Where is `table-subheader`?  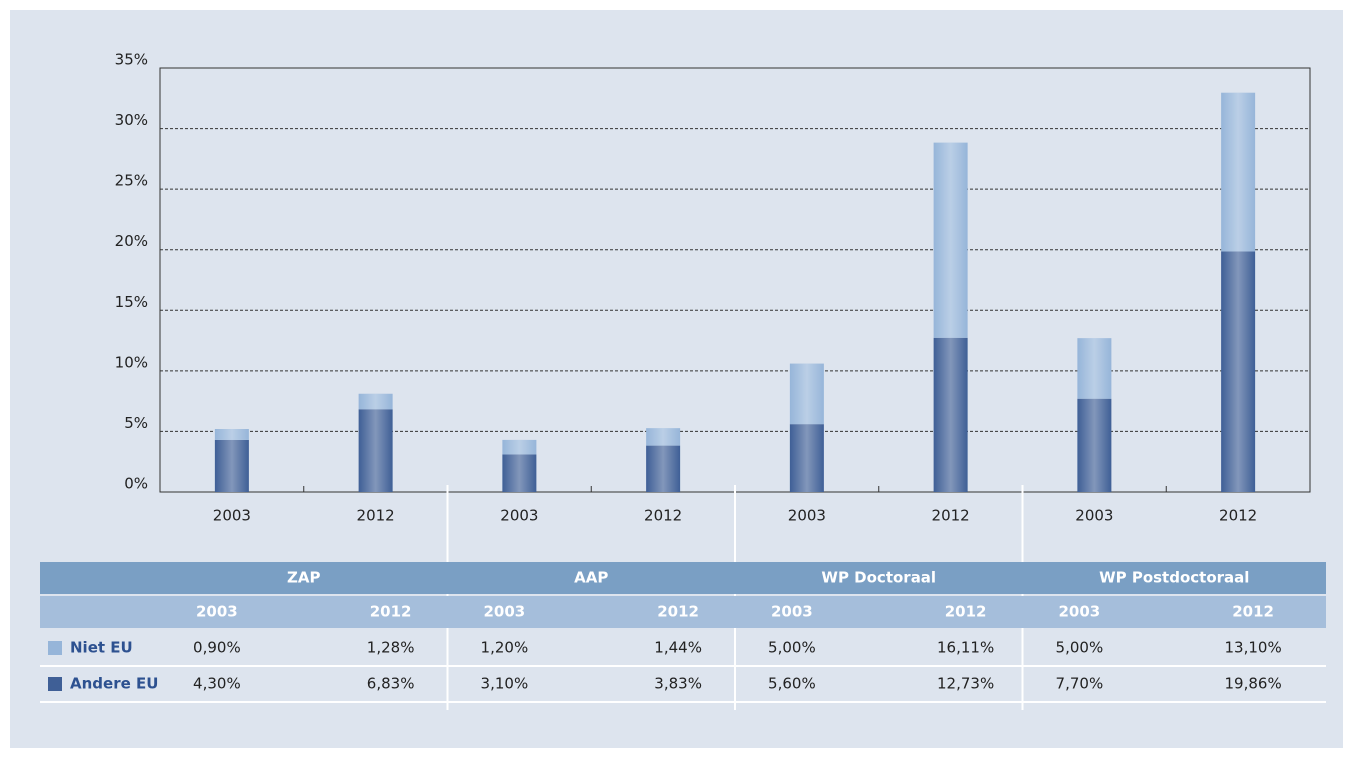
table-subheader is located at coordinates (683, 612).